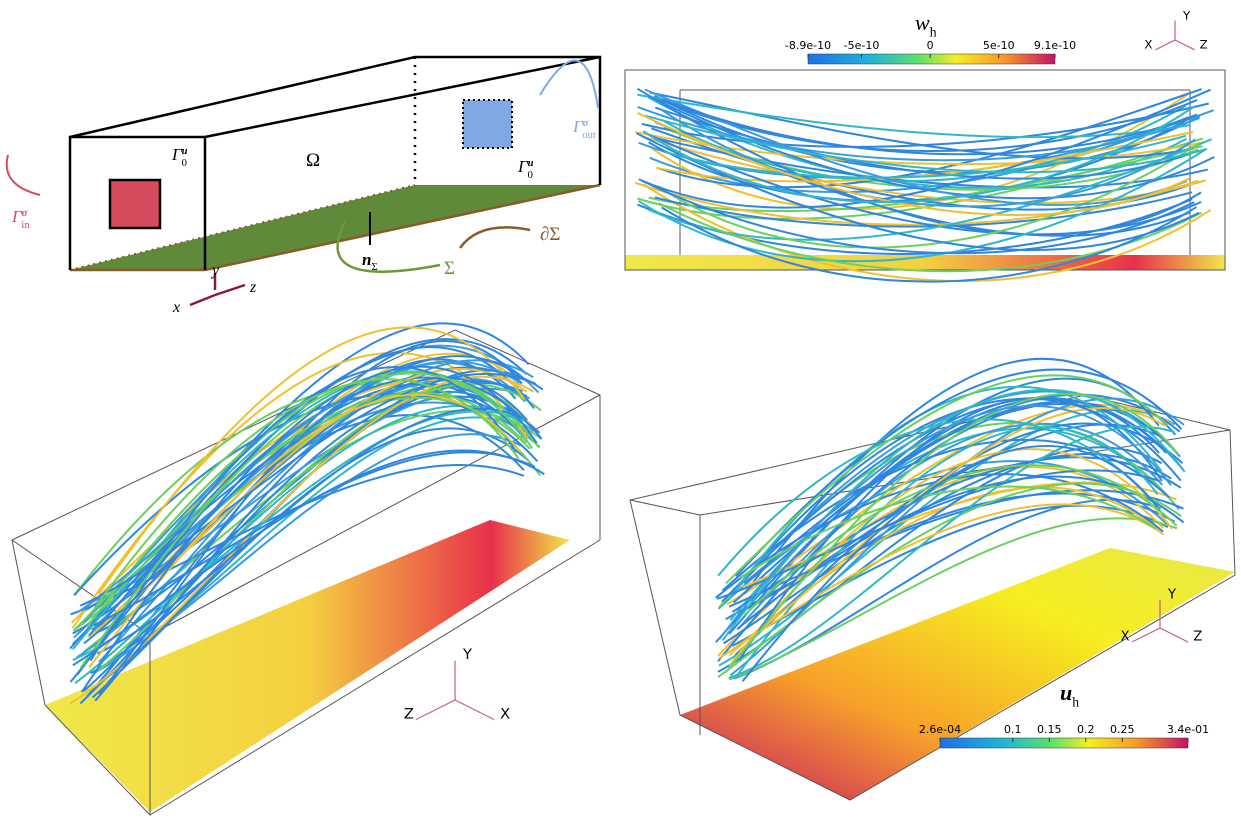  What do you see at coordinates (550, 234) in the screenshot?
I see `label: ∂Σ` at bounding box center [550, 234].